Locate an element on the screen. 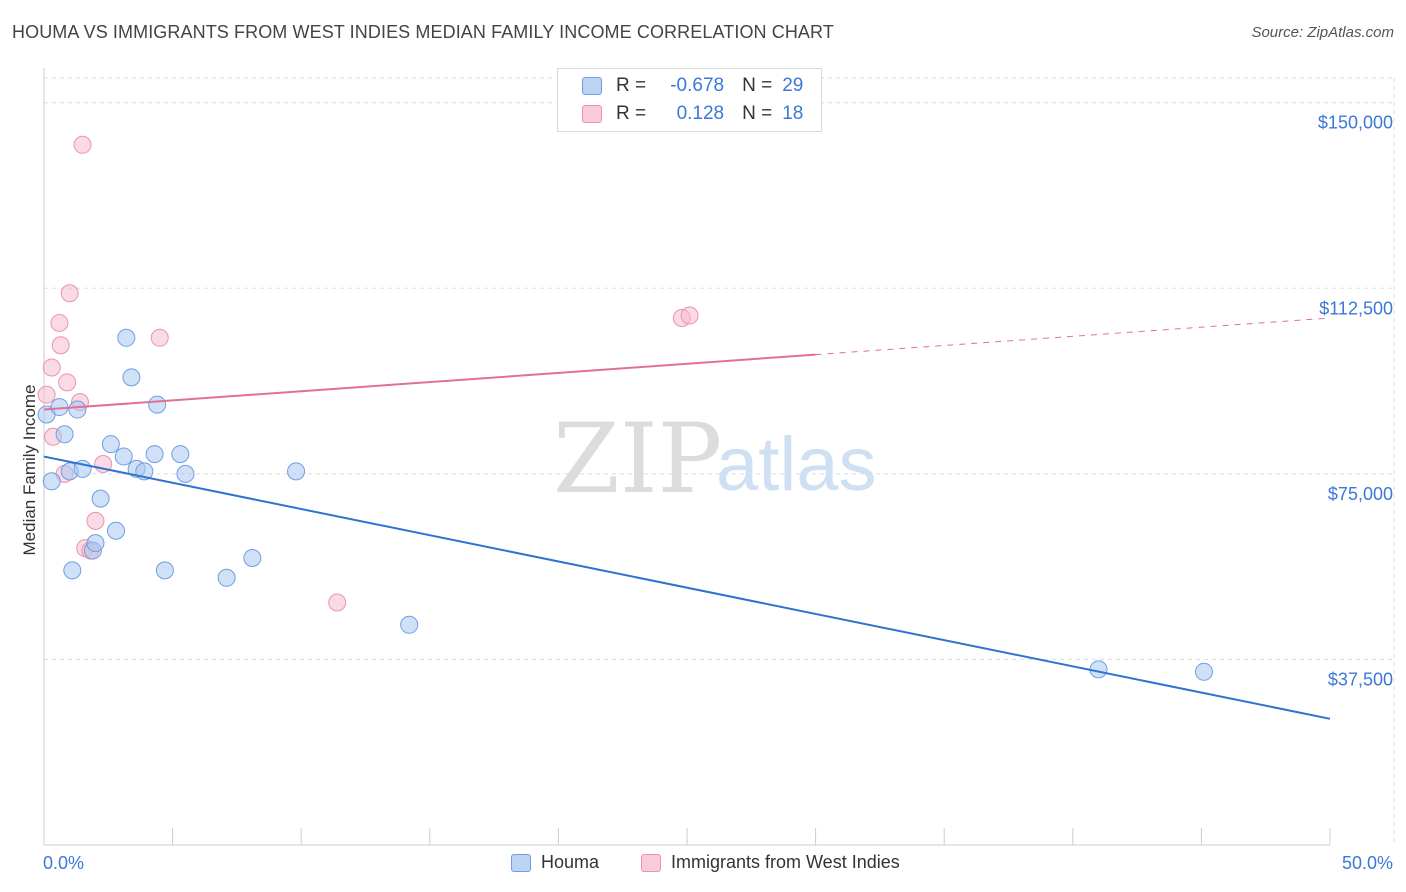  r-value: -0.678 is located at coordinates (697, 85).